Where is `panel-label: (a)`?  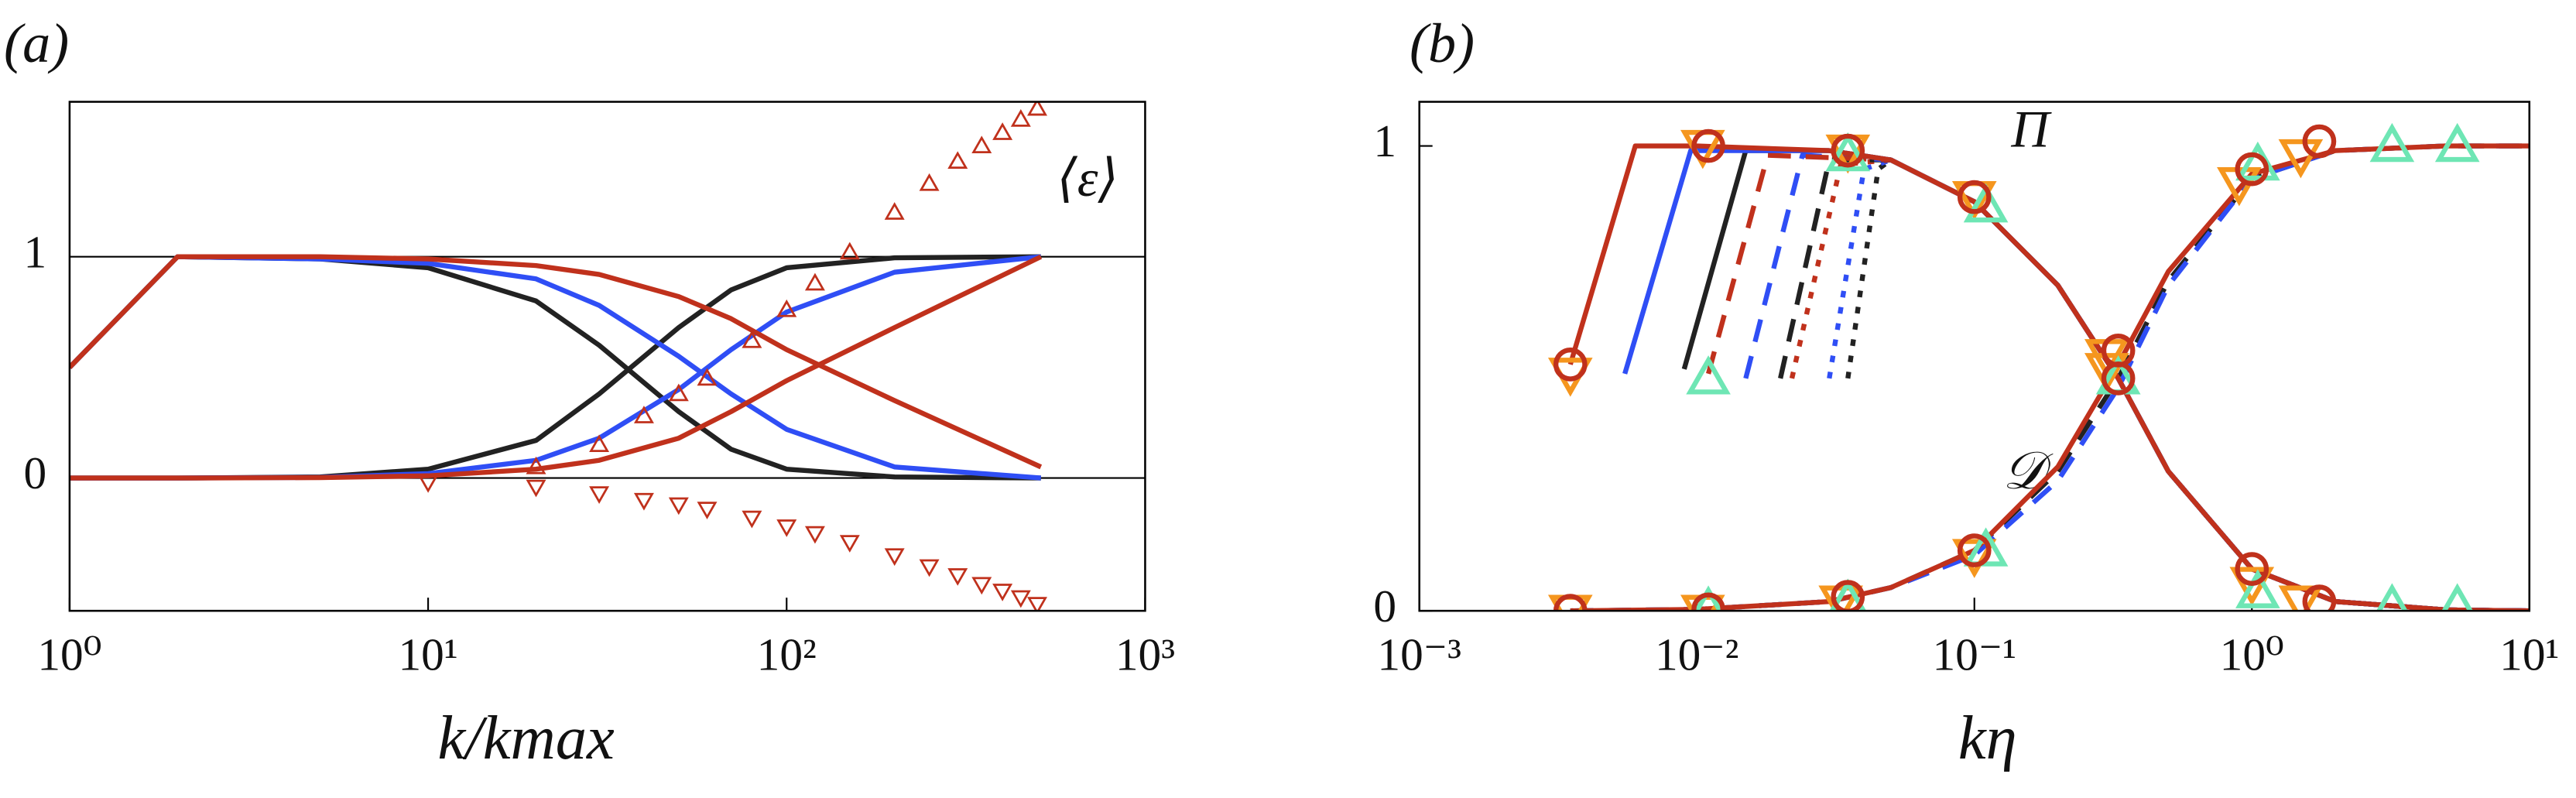
panel-label: (a) is located at coordinates (36, 43).